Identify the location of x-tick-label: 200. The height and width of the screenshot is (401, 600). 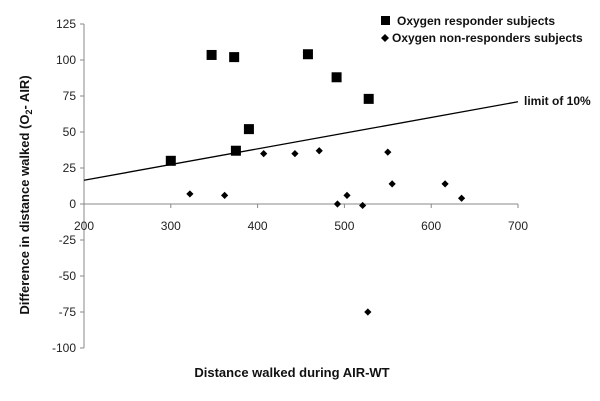
(84, 226).